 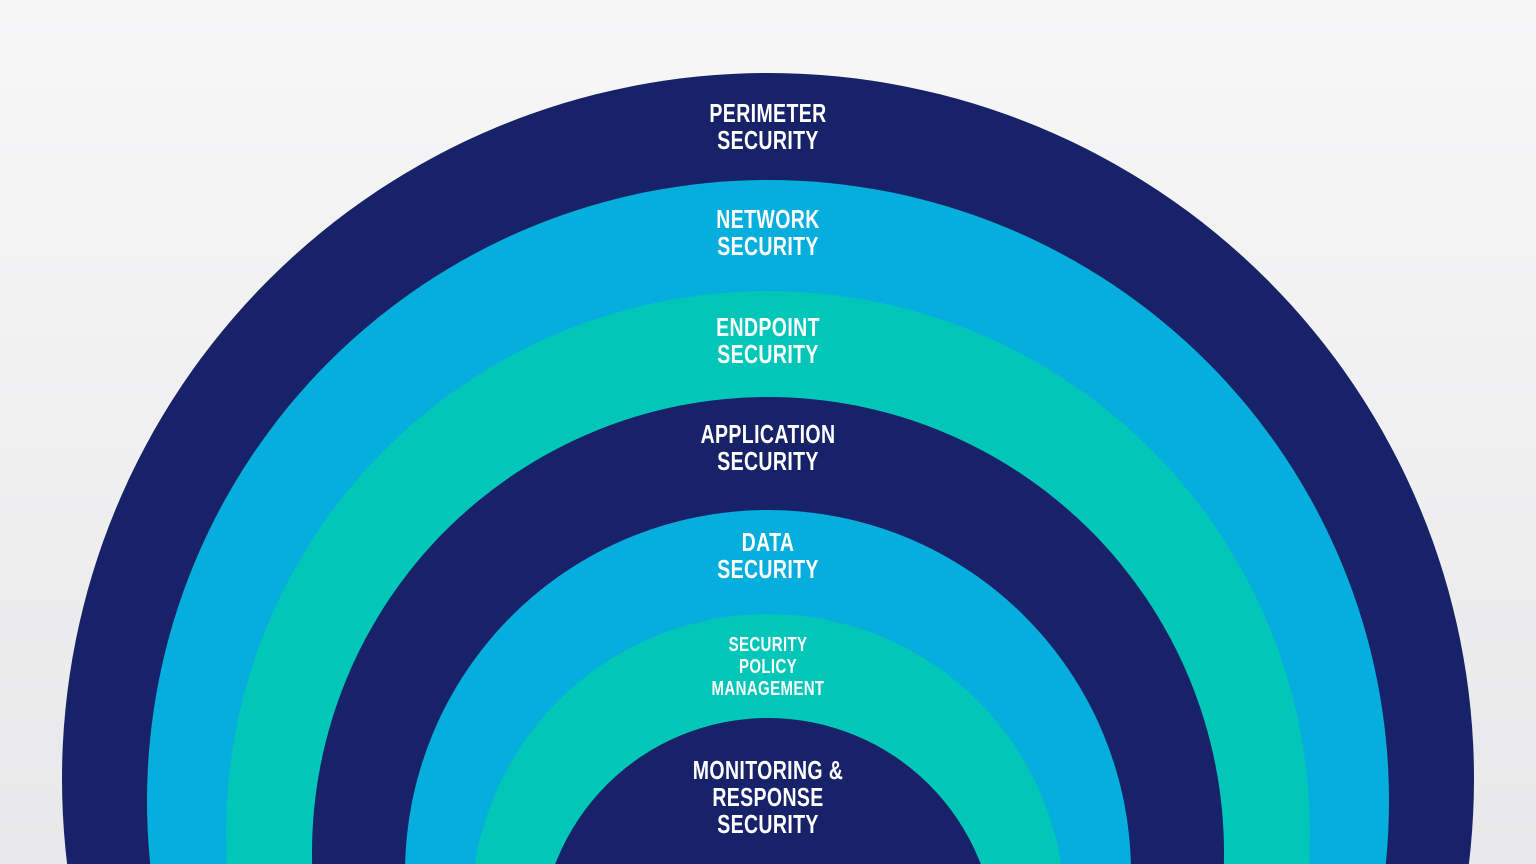 I want to click on label-security-policy-management: SECURITY POLICY MANAGEMENT, so click(x=768, y=667).